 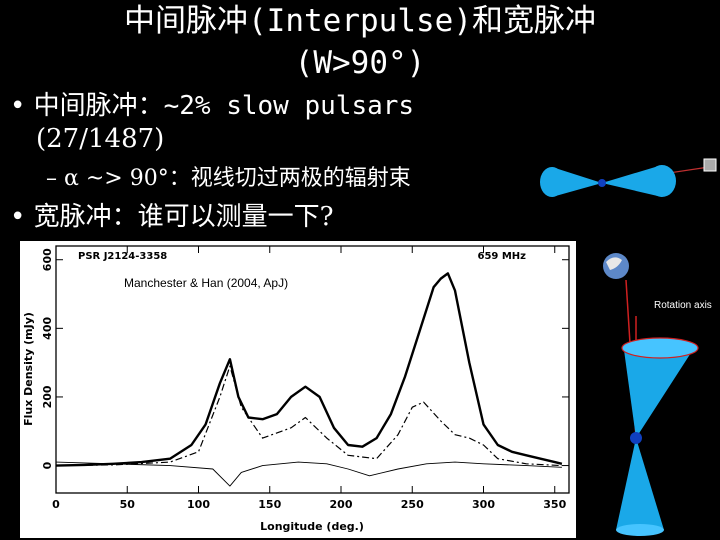 What do you see at coordinates (554, 504) in the screenshot?
I see `x-tick-label: 350` at bounding box center [554, 504].